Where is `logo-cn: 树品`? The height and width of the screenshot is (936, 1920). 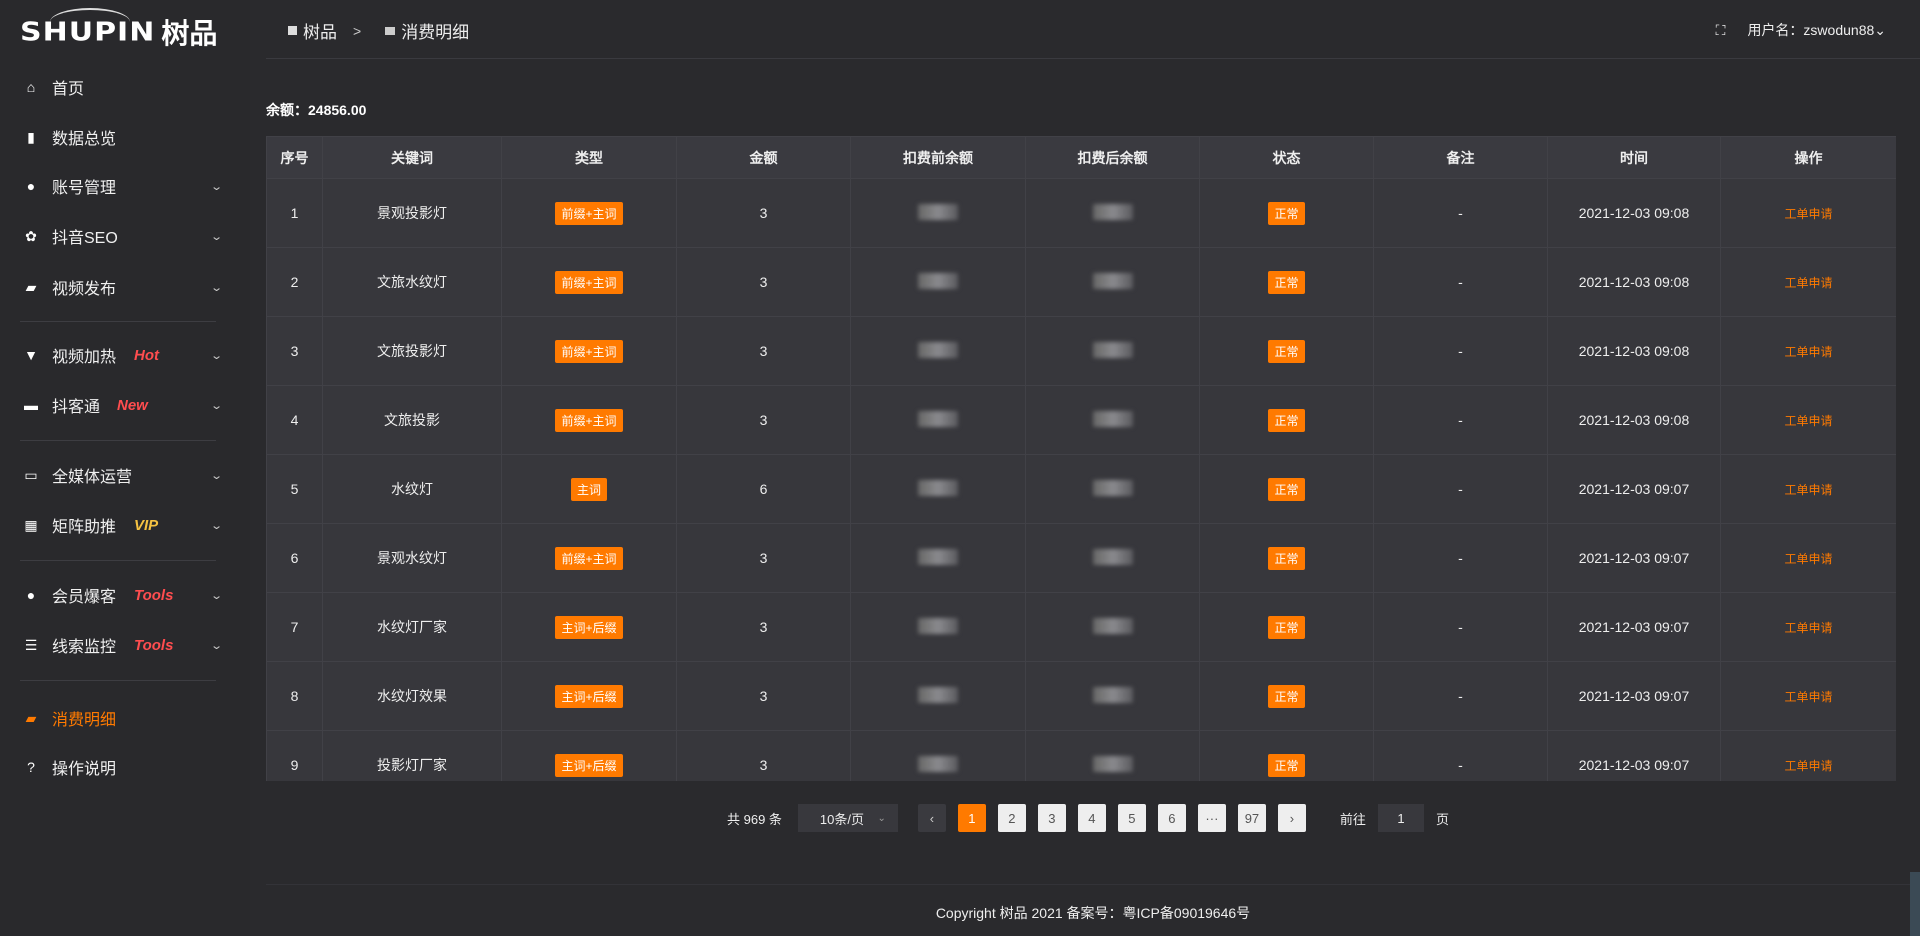 logo-cn: 树品 is located at coordinates (189, 33).